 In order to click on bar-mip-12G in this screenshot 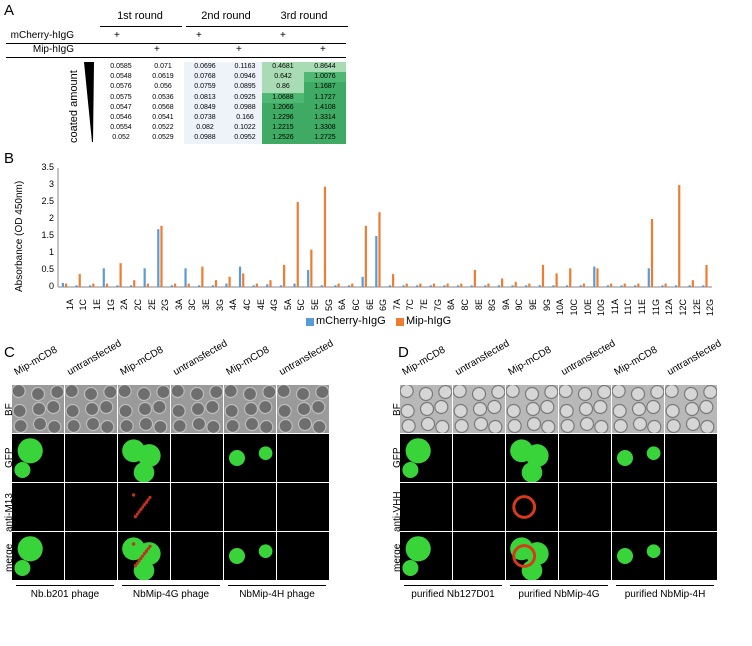, I will do `click(706, 275)`.